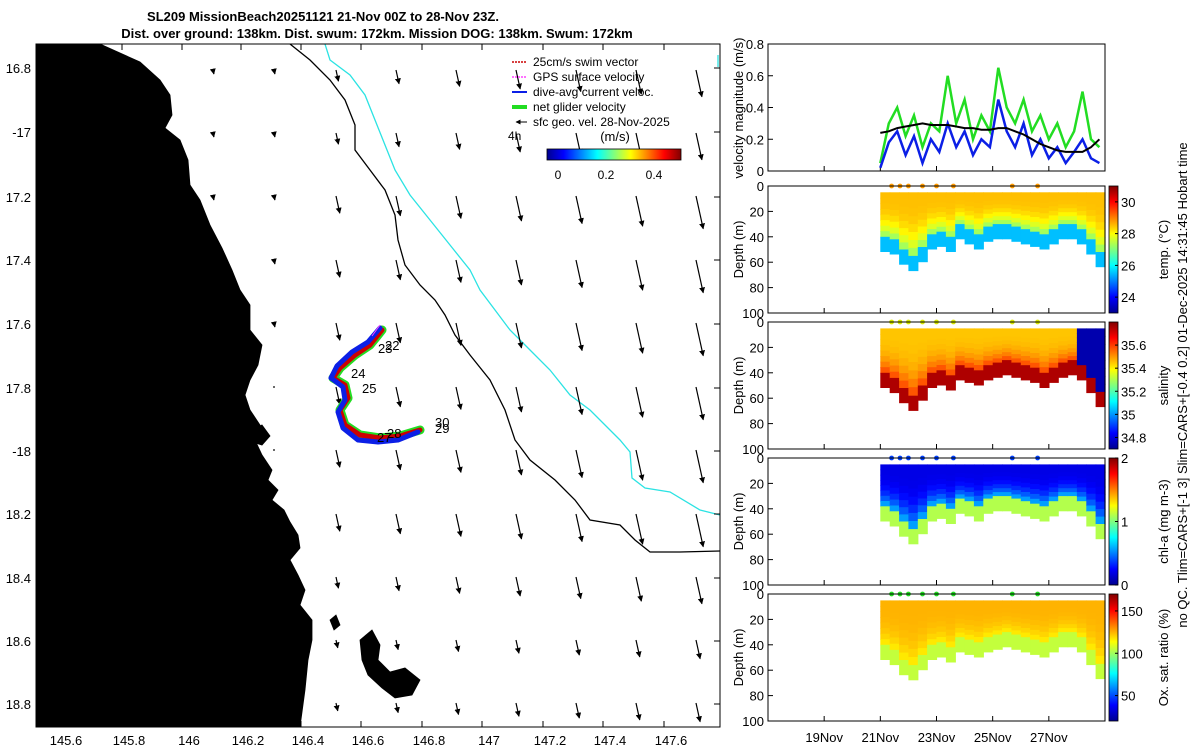  What do you see at coordinates (760, 322) in the screenshot?
I see `depth-tick: 0` at bounding box center [760, 322].